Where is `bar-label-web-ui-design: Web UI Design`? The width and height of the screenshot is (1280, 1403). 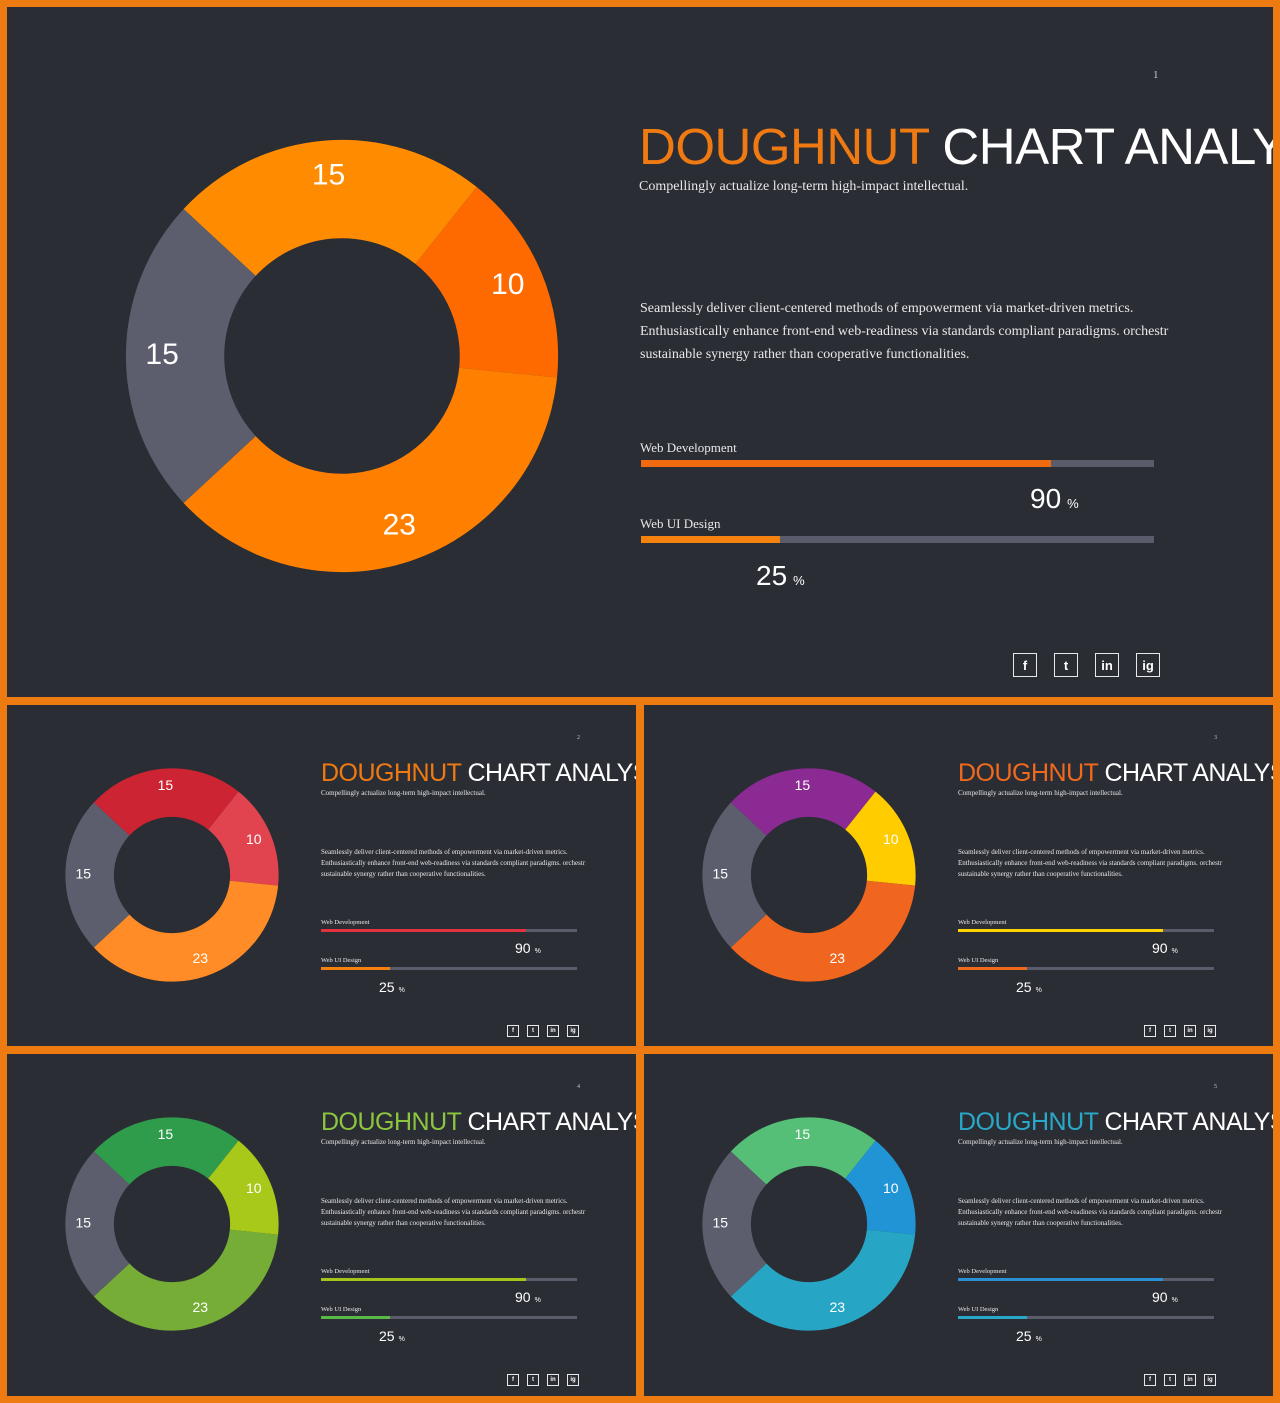 bar-label-web-ui-design: Web UI Design is located at coordinates (680, 523).